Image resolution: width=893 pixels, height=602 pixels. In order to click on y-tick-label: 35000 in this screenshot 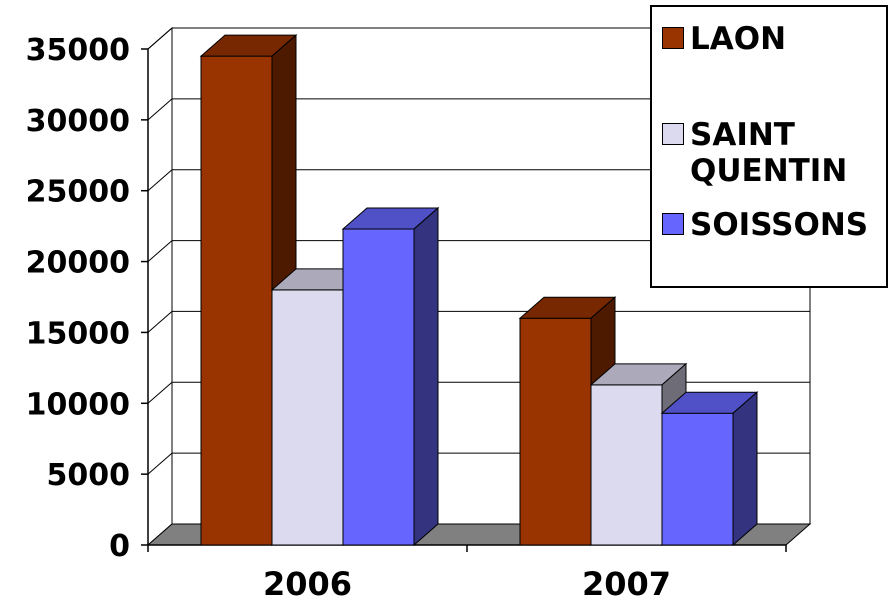, I will do `click(78, 50)`.